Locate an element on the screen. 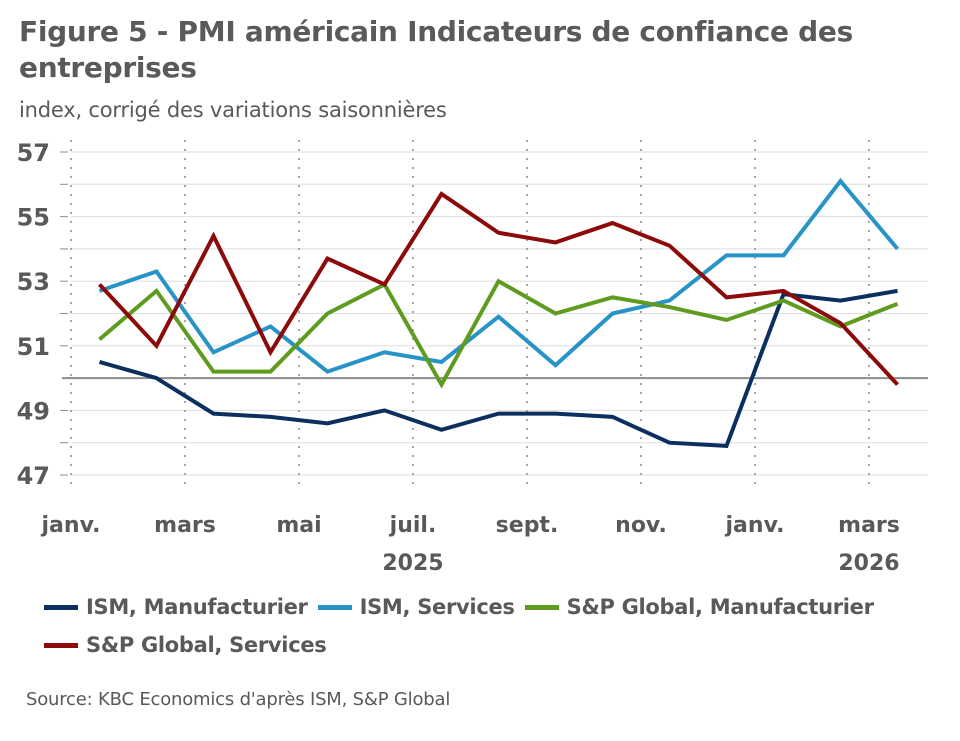  y-axis-ticks: 57 55 53 51 49 47 is located at coordinates (33, 314).